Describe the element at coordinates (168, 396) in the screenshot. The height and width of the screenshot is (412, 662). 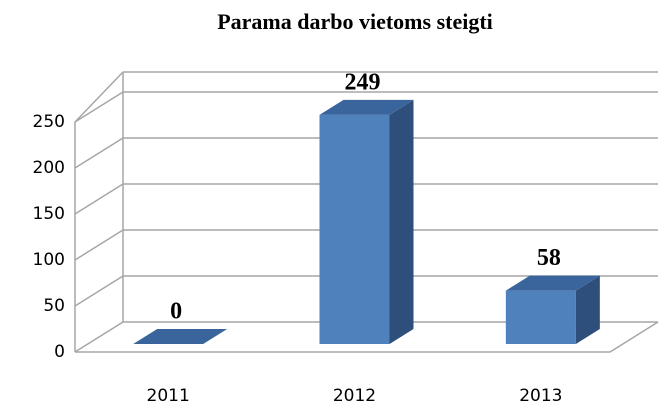
I see `x-tick-label: 2011` at that location.